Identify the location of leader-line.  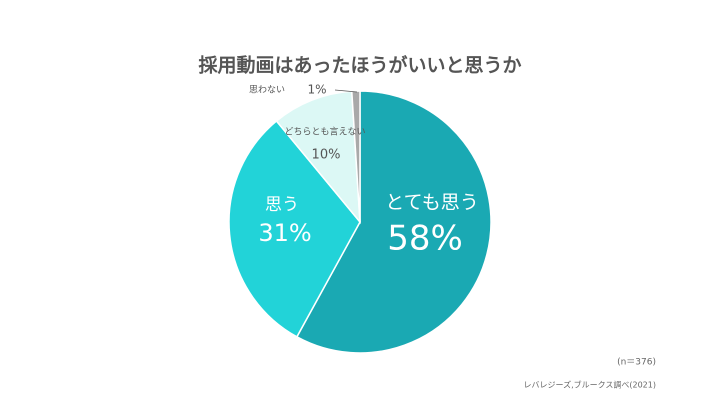
(346, 91).